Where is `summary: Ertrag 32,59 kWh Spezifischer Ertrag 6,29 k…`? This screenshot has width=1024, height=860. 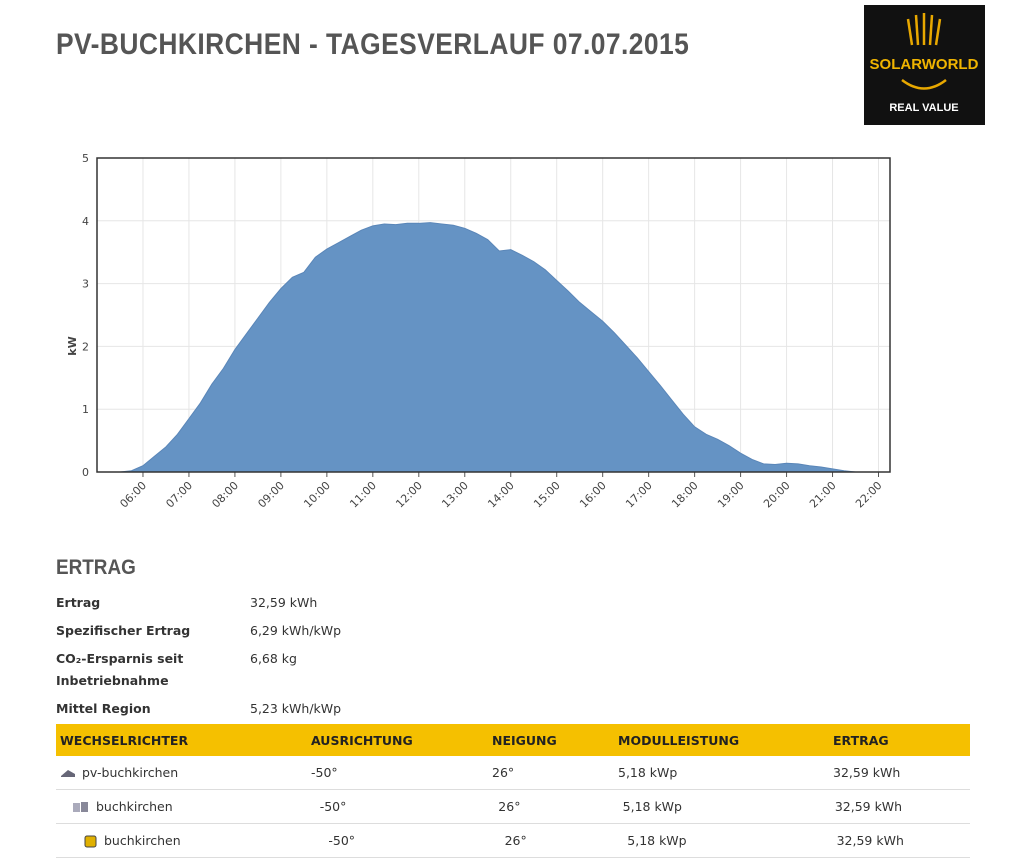
summary: Ertrag 32,59 kWh Spezifischer Ertrag 6,29 k… is located at coordinates (198, 659).